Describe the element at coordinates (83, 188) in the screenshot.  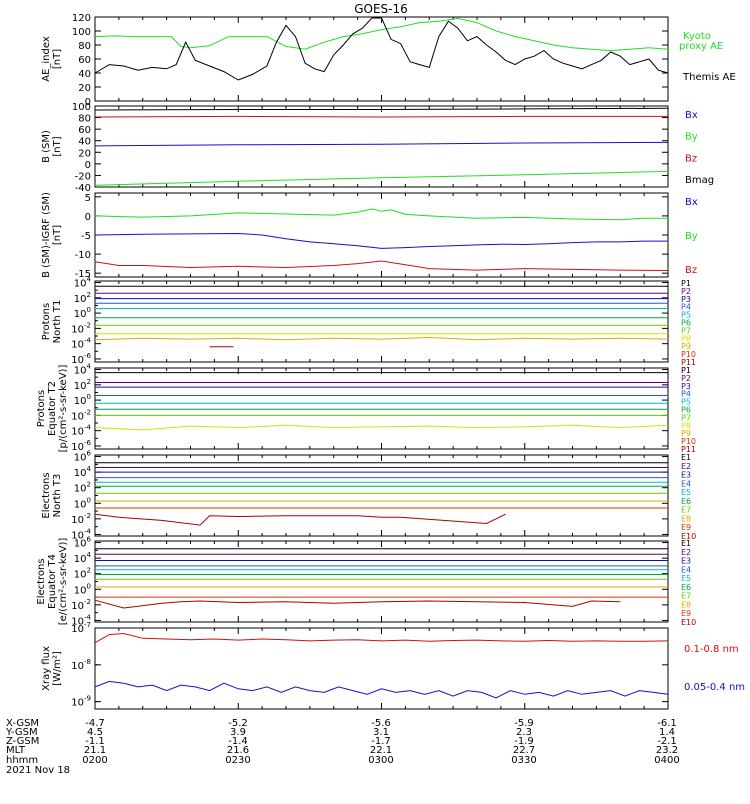
I see `y-tick-label: -40` at that location.